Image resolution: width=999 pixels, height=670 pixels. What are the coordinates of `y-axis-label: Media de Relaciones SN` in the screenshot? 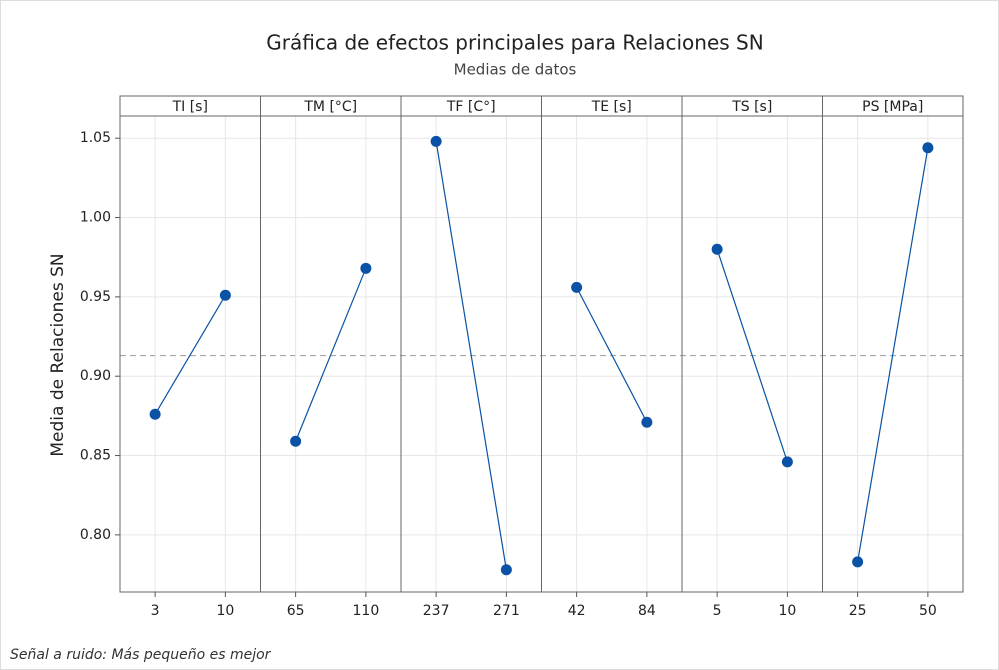 It's located at (58, 354).